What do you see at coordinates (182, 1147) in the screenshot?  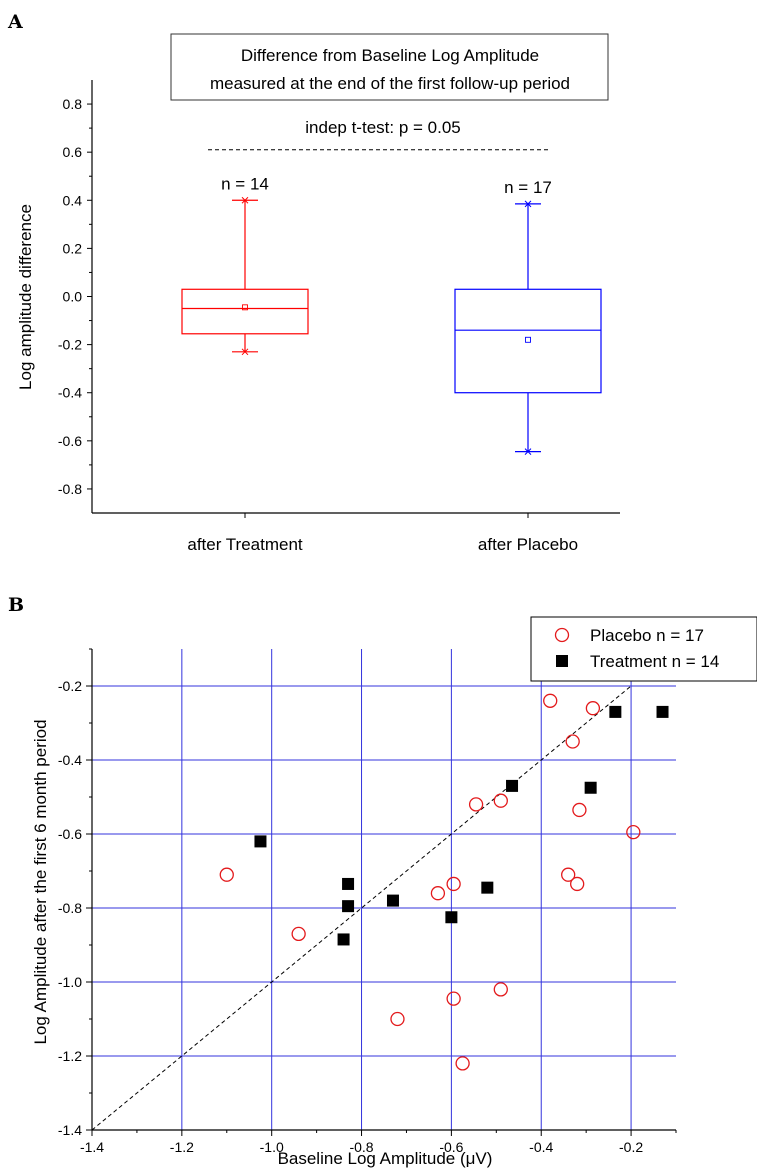 I see `x-tick-label: -1.2` at bounding box center [182, 1147].